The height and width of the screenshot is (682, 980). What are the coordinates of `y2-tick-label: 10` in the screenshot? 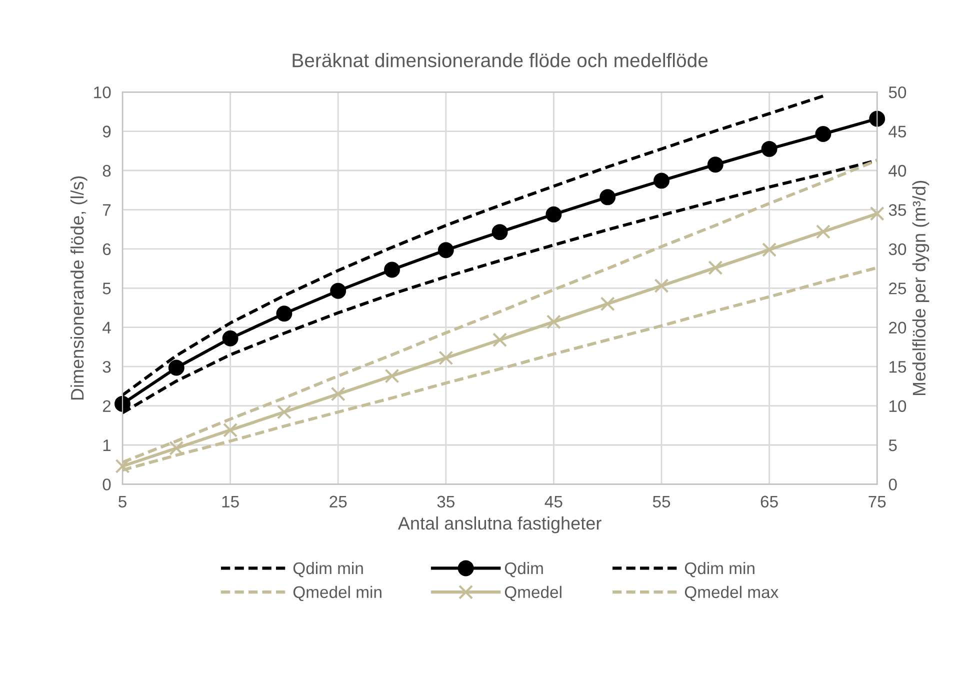 It's located at (897, 406).